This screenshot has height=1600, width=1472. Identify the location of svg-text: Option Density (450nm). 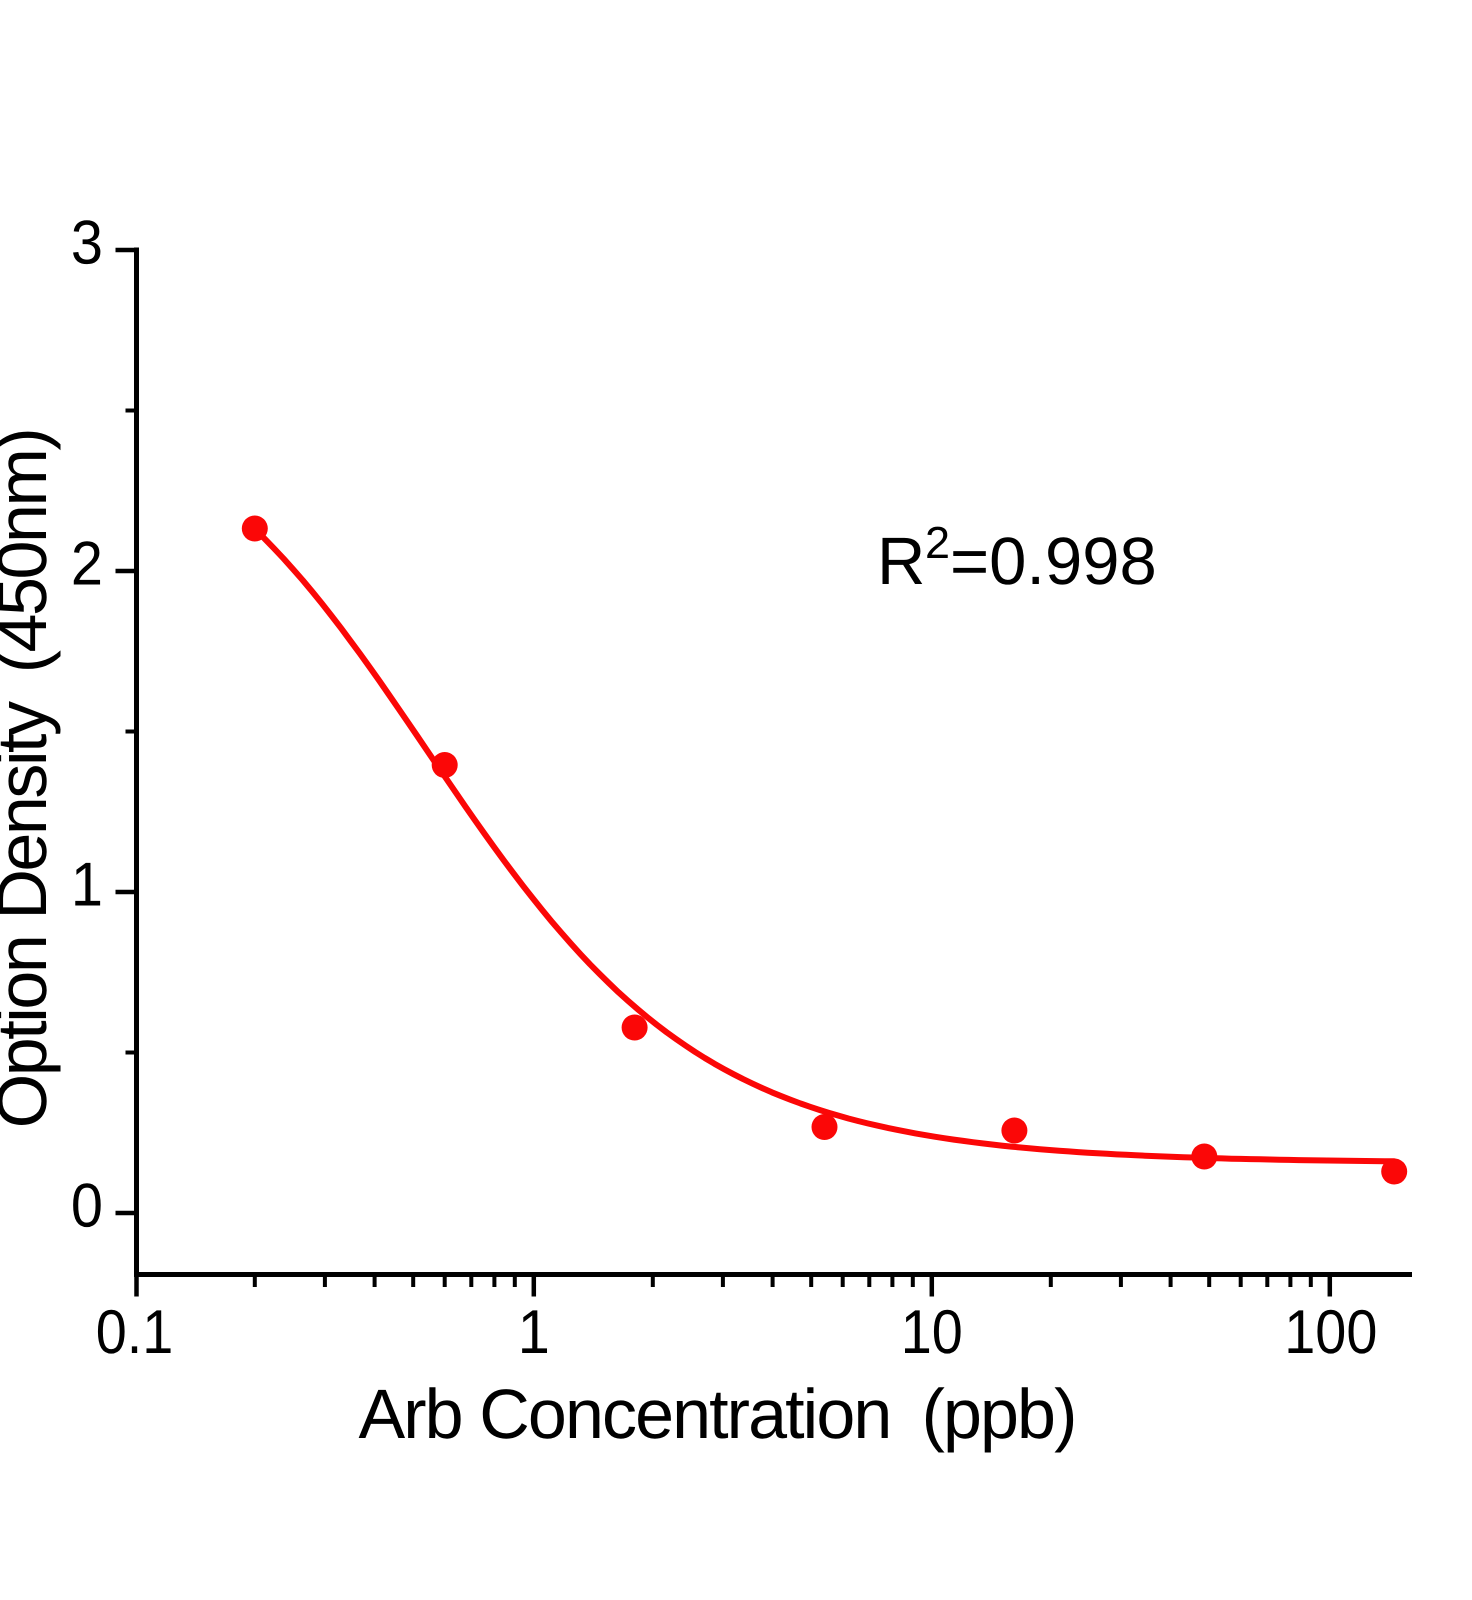
(30, 779).